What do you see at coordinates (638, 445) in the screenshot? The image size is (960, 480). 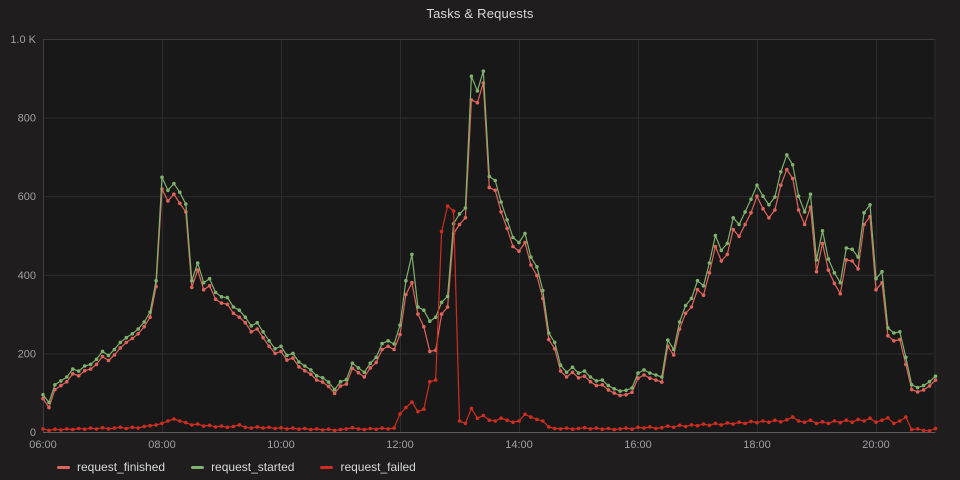 I see `x-axis-tick-label: 16:00` at bounding box center [638, 445].